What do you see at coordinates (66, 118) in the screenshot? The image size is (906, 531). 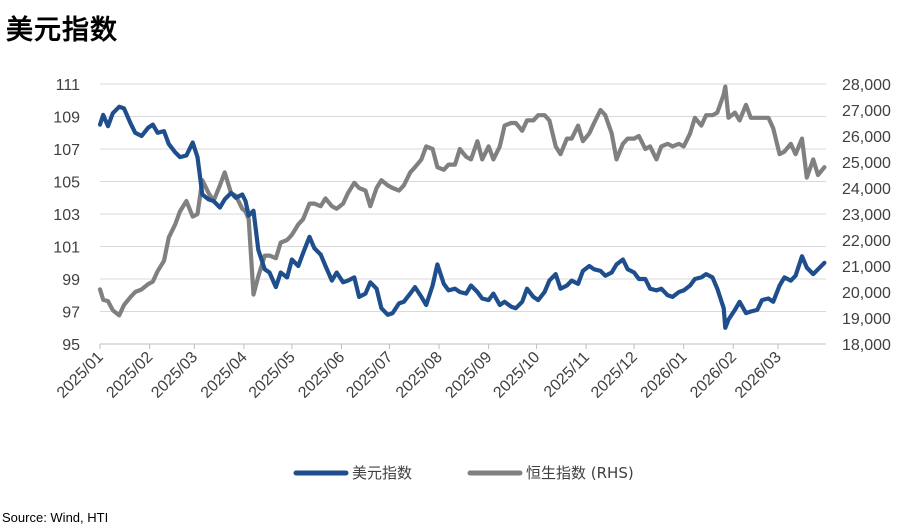 I see `left-tick-label: 109` at bounding box center [66, 118].